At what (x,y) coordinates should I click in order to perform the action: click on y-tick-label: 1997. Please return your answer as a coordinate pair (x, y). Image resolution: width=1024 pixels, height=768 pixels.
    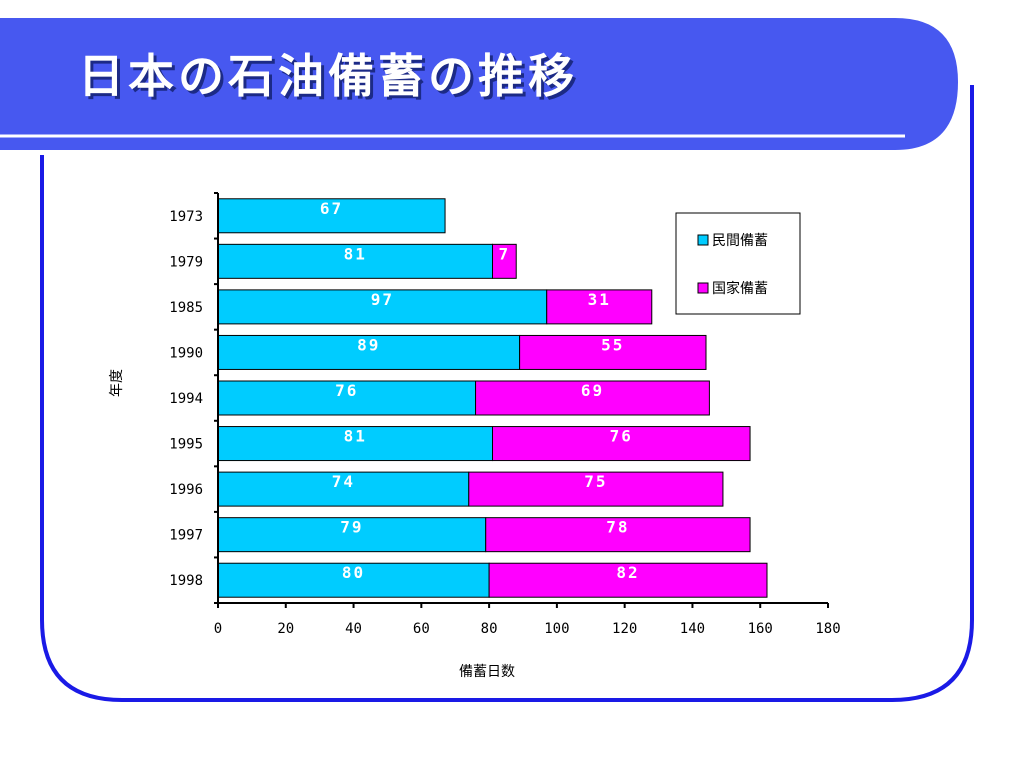
    Looking at the image, I should click on (186, 536).